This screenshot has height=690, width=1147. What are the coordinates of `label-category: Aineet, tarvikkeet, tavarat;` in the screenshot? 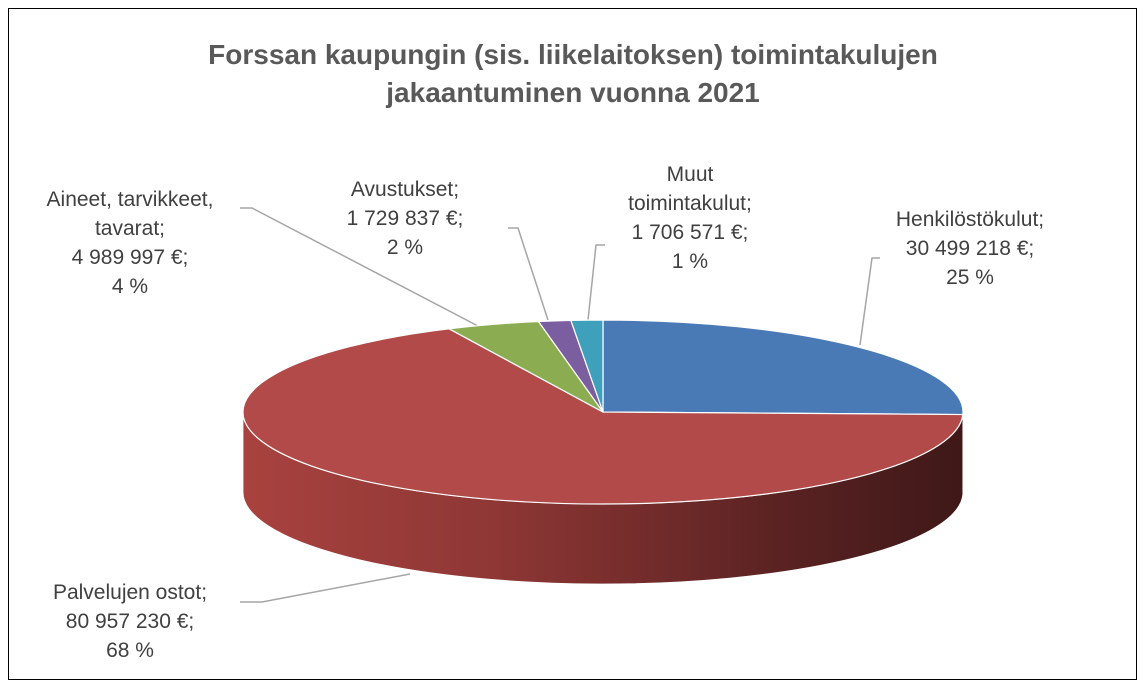 It's located at (130, 214).